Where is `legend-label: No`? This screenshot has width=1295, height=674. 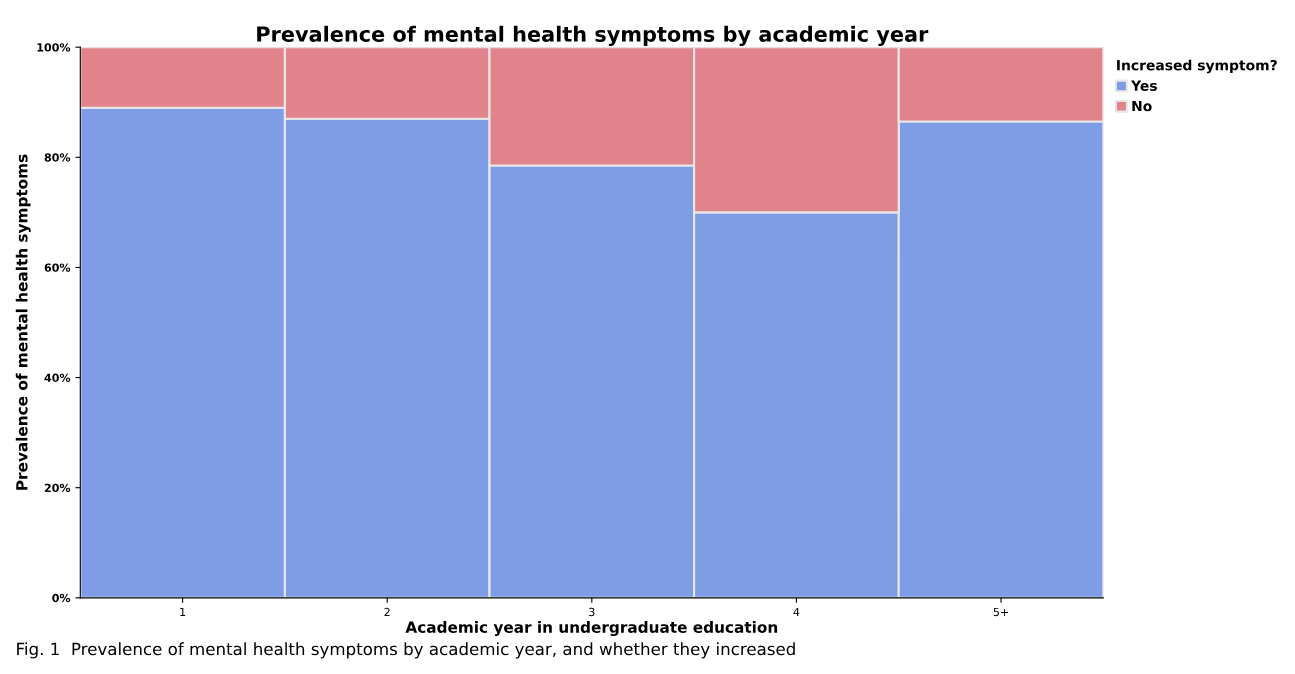 legend-label: No is located at coordinates (1142, 106).